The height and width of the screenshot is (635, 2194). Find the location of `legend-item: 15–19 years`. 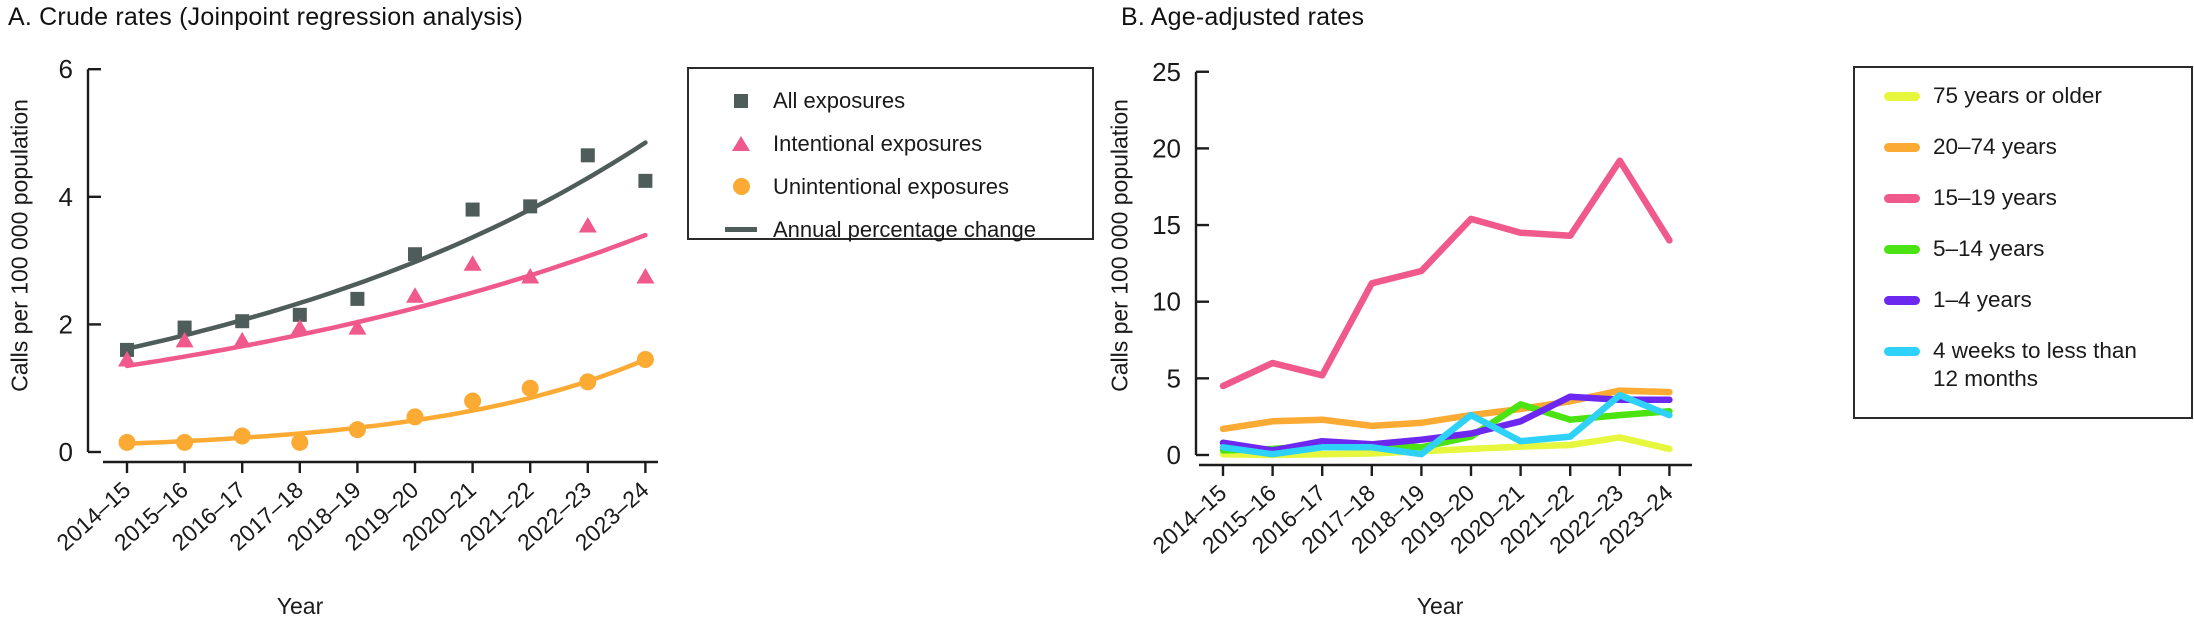

legend-item: 15–19 years is located at coordinates (2031, 209).